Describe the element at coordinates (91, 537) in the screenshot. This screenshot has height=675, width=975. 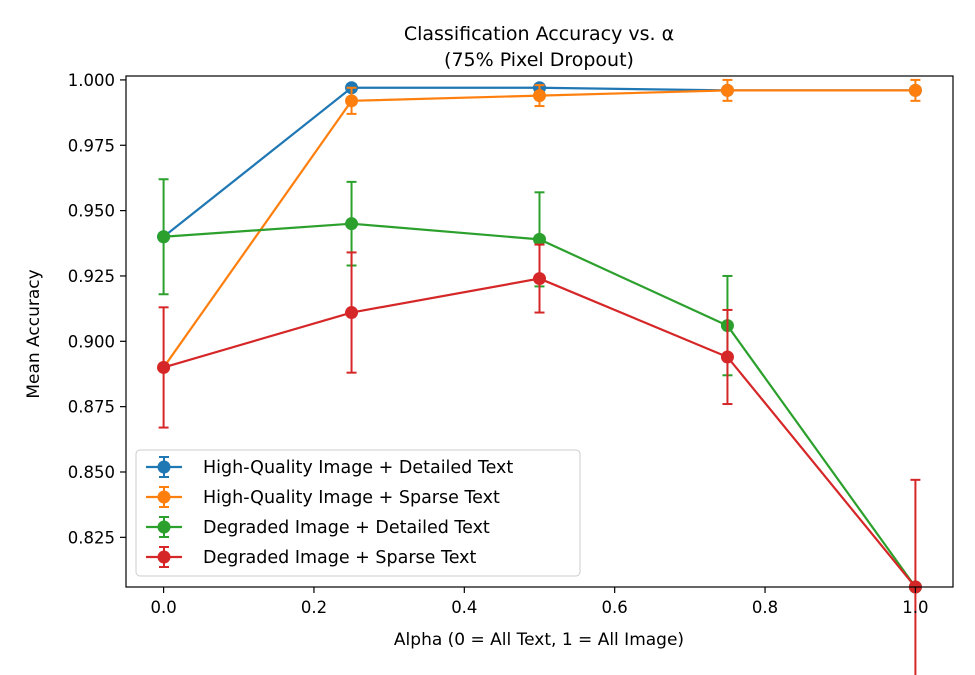
I see `y-tick-label: 0.825` at that location.